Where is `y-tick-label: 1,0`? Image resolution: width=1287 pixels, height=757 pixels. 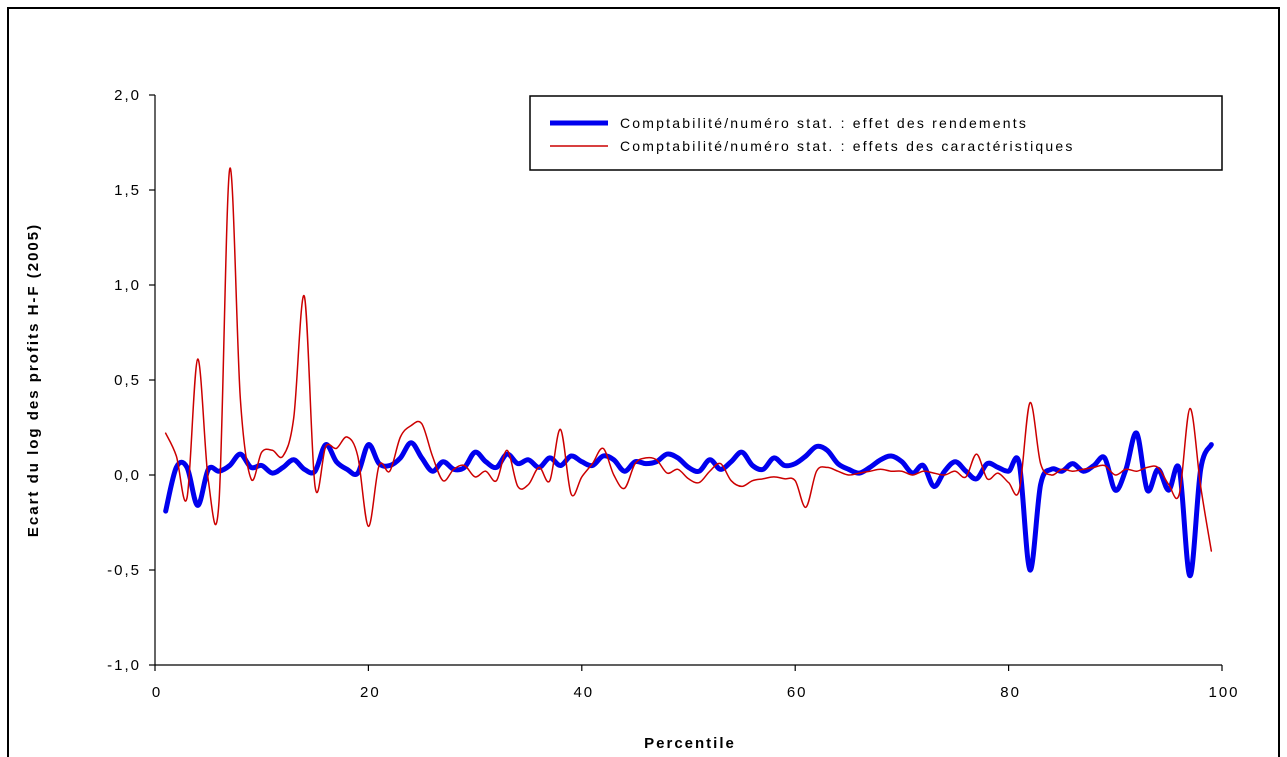
y-tick-label: 1,0 is located at coordinates (127, 285).